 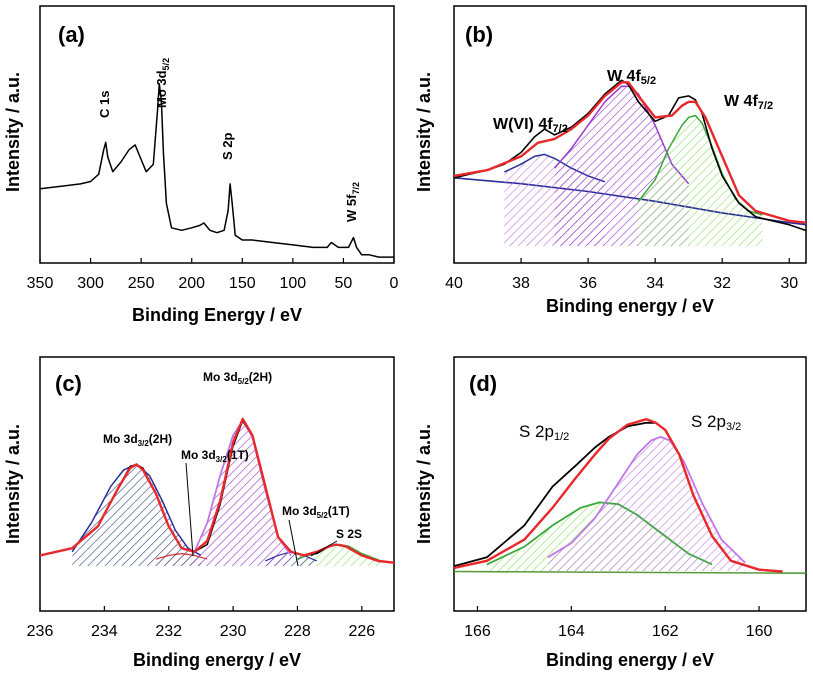 What do you see at coordinates (242, 493) in the screenshot?
I see `panel-c-area-mo-3d5-2-2h` at bounding box center [242, 493].